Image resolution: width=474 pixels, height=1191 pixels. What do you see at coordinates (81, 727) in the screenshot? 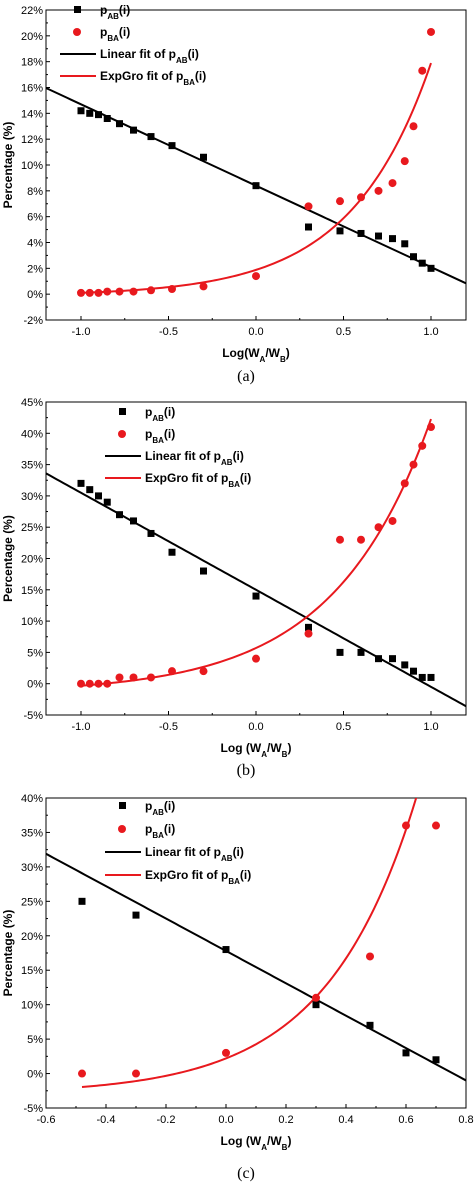
I see `x-tick-label: -1.0` at bounding box center [81, 727].